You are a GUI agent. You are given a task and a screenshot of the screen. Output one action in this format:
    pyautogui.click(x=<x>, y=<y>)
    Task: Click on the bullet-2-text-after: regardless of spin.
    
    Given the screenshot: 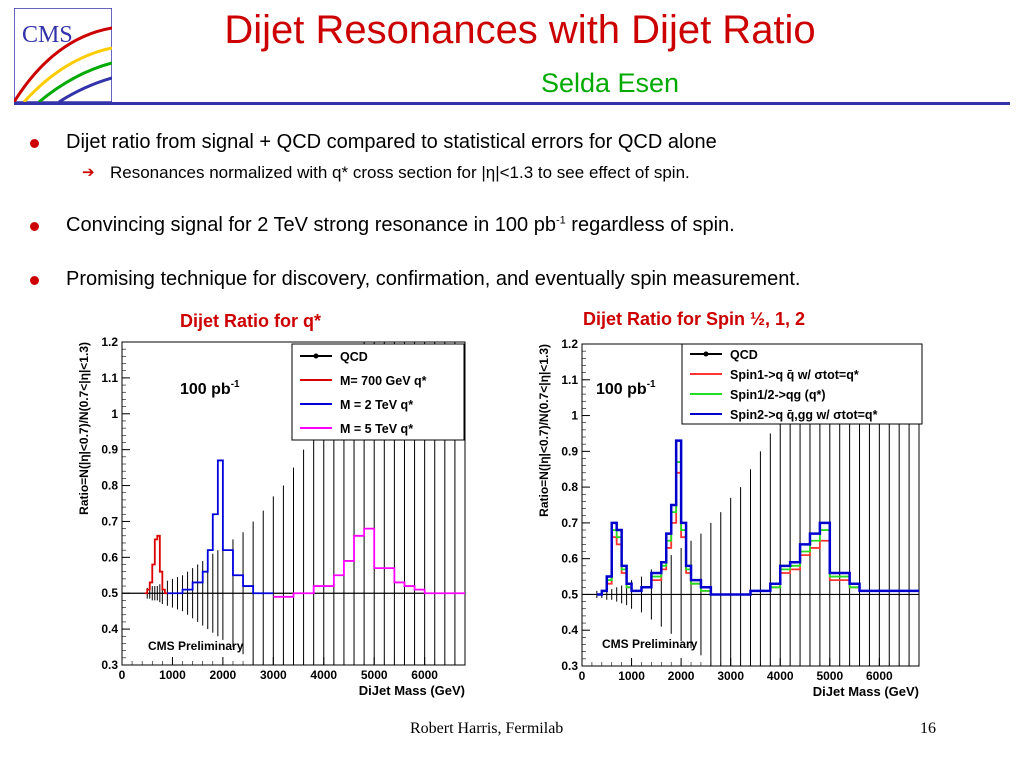 What is the action you would take?
    pyautogui.click(x=650, y=225)
    